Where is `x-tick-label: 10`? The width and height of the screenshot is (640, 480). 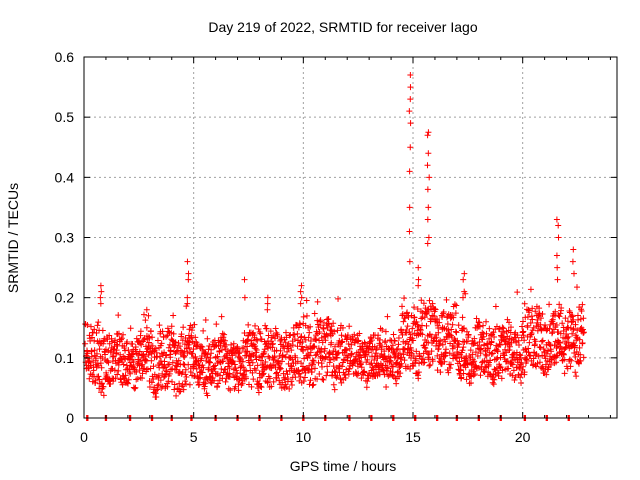
x-tick-label: 10 is located at coordinates (304, 437).